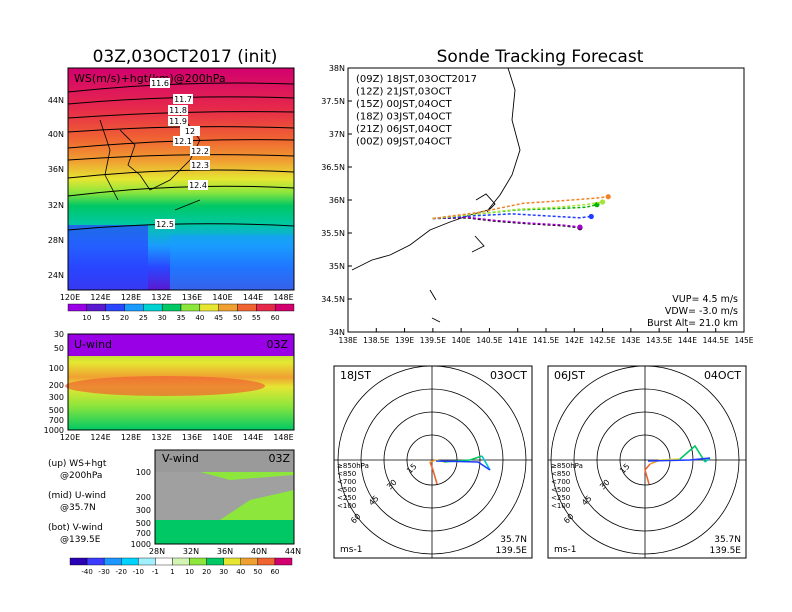 The image size is (792, 612). What do you see at coordinates (86, 318) in the screenshot?
I see `ws-colorbar-label: 10` at bounding box center [86, 318].